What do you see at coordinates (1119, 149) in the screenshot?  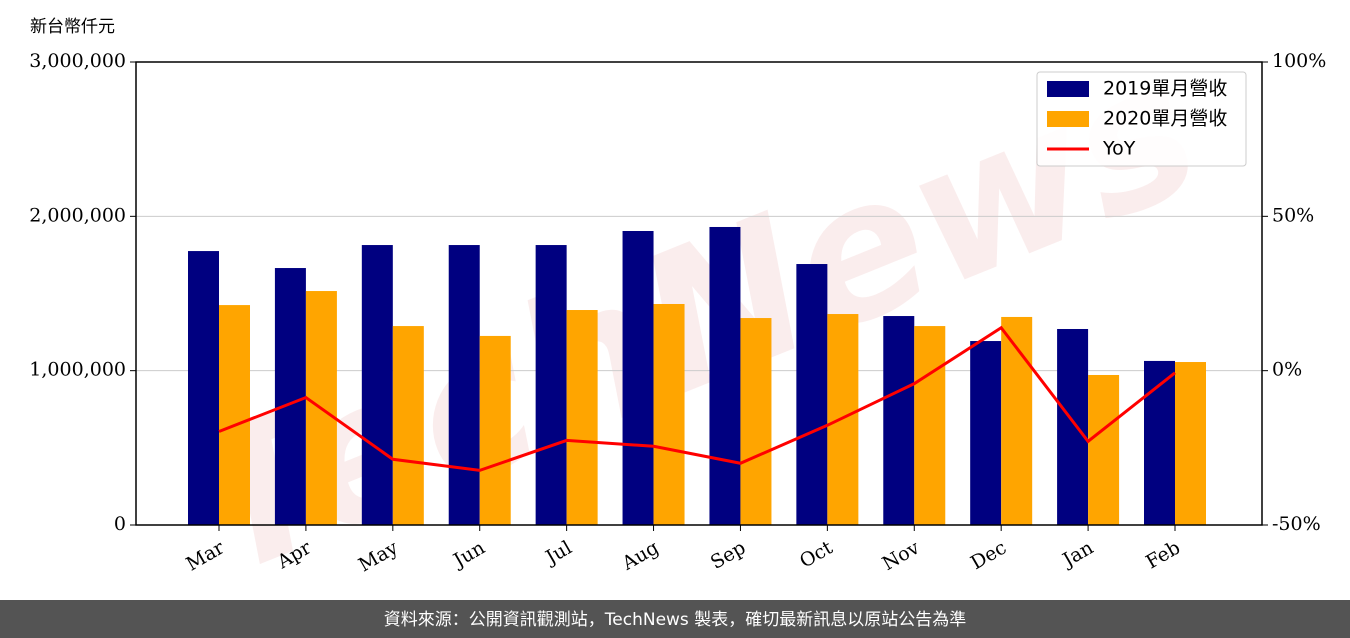 I see `legend-label: YoY` at bounding box center [1119, 149].